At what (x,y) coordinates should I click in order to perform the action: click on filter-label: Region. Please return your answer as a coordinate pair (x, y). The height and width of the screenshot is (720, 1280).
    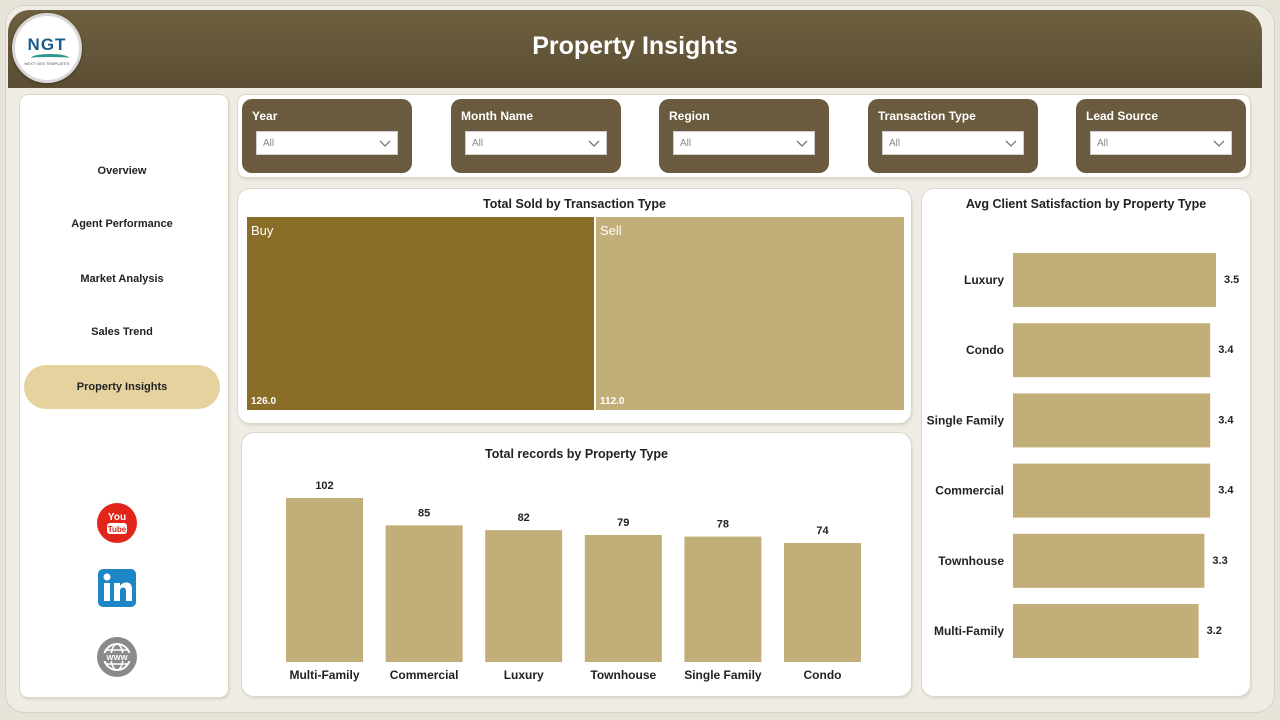
    Looking at the image, I should click on (689, 116).